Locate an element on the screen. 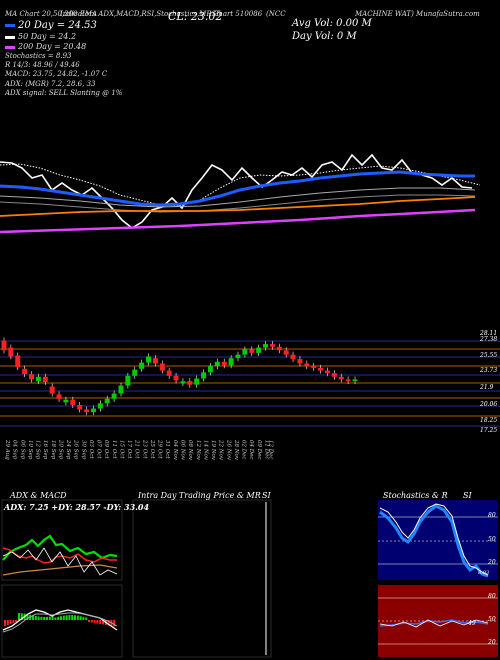  x-tick-label: 15 Oct is located at coordinates (121, 449).